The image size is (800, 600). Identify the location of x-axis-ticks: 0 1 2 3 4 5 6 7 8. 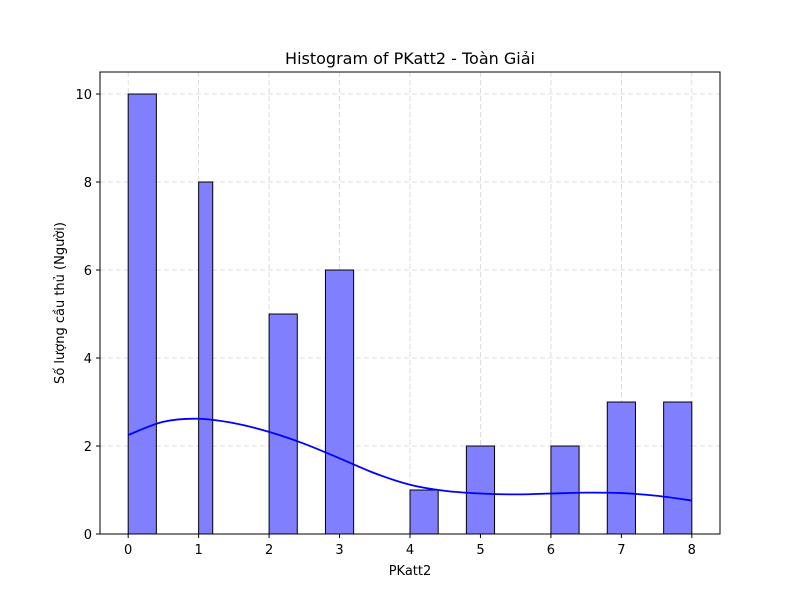
(410, 546).